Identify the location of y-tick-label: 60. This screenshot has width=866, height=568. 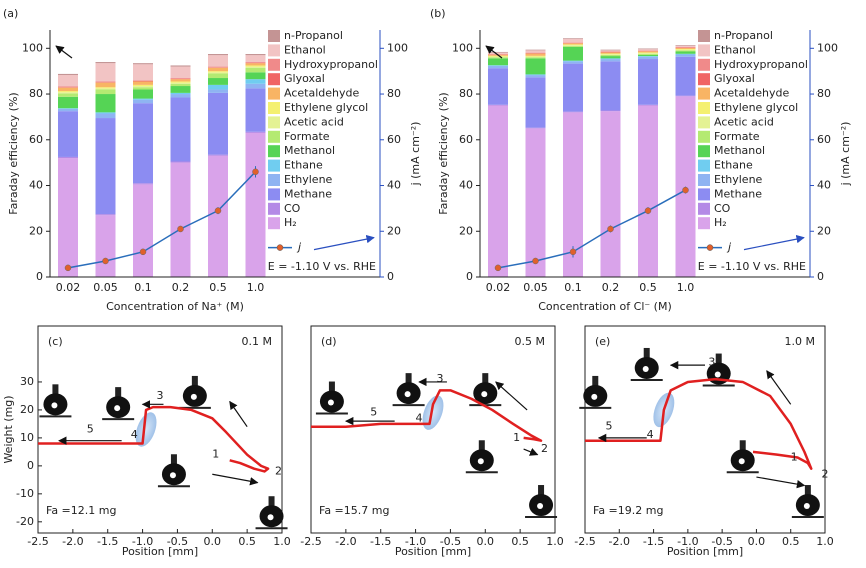
(36, 139).